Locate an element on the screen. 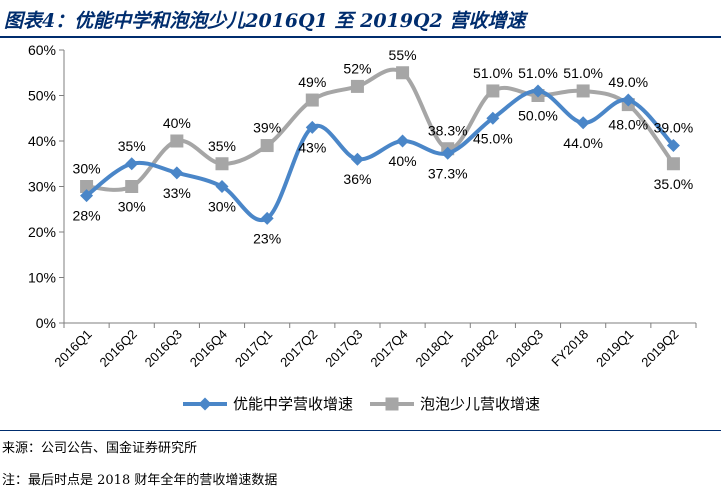 Image resolution: width=721 pixels, height=496 pixels. data-label-s1-7: 36% is located at coordinates (357, 179).